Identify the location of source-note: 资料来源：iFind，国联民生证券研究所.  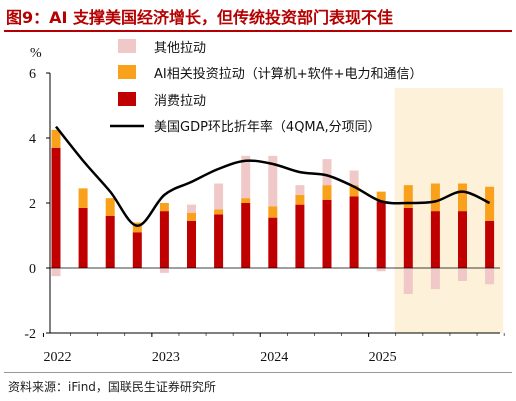
(112, 387).